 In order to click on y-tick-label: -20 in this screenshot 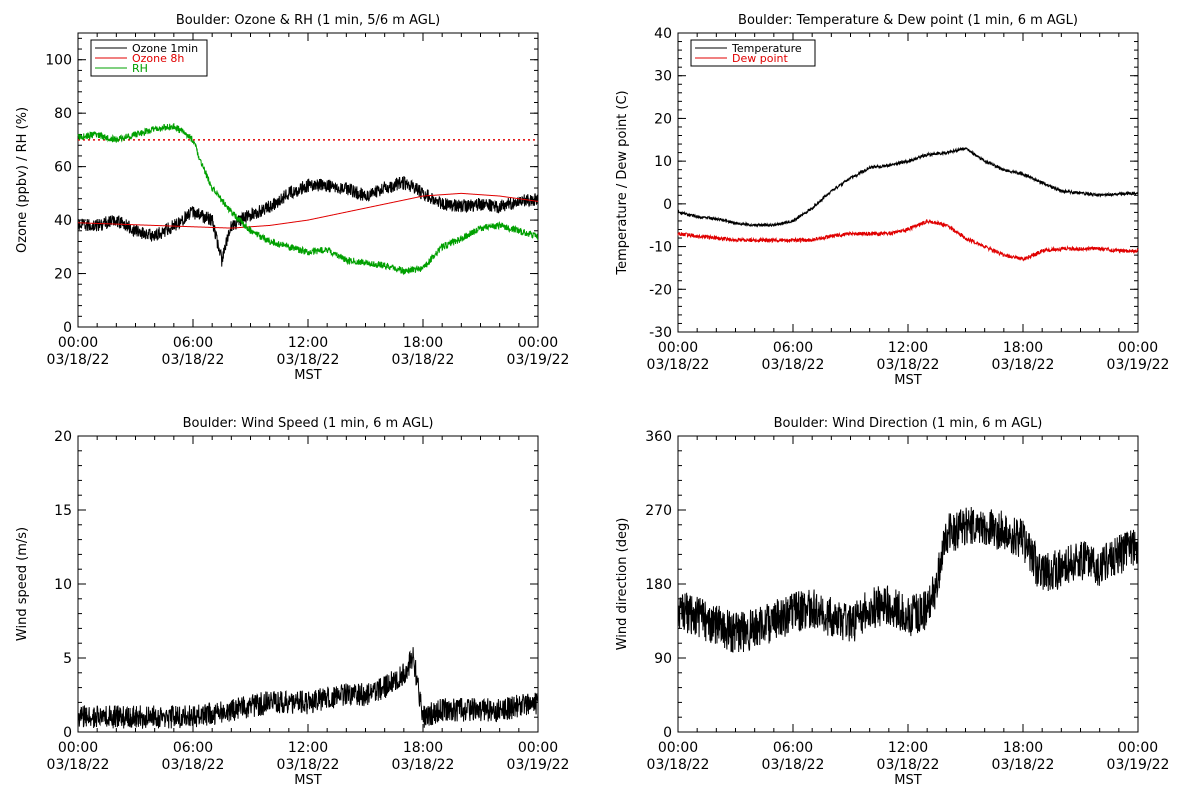, I will do `click(660, 290)`.